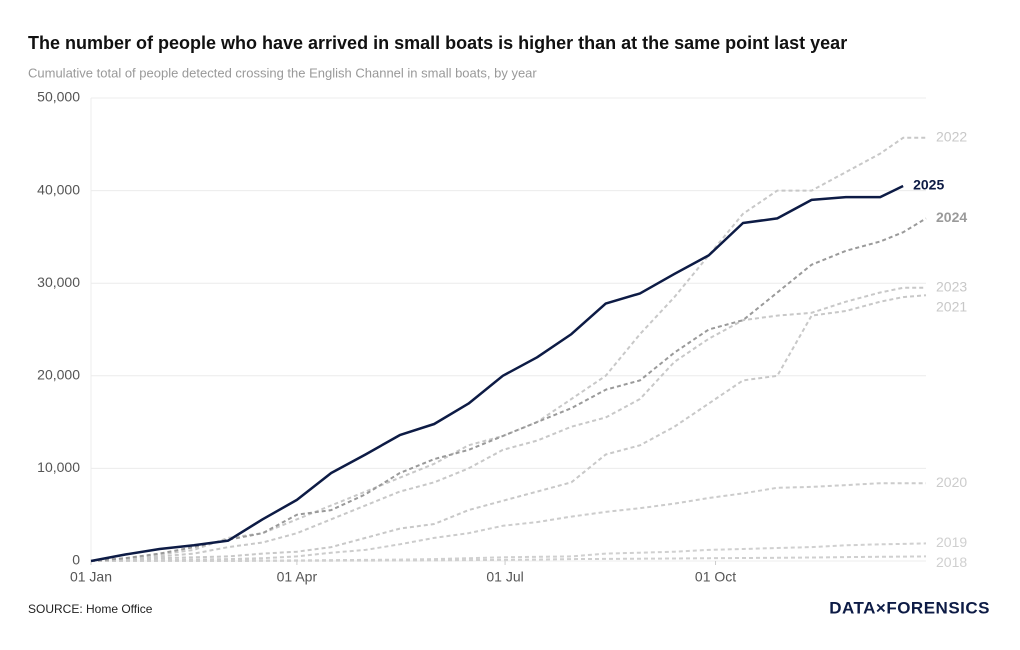  Describe the element at coordinates (951, 287) in the screenshot. I see `series-label: 2023` at that location.